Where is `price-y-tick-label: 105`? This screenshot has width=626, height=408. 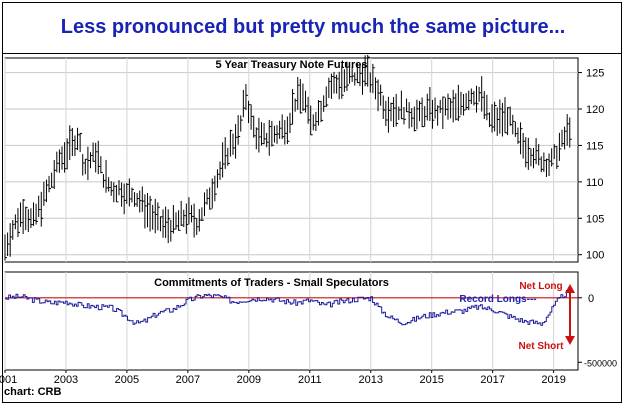 price-y-tick-label: 105 is located at coordinates (595, 219).